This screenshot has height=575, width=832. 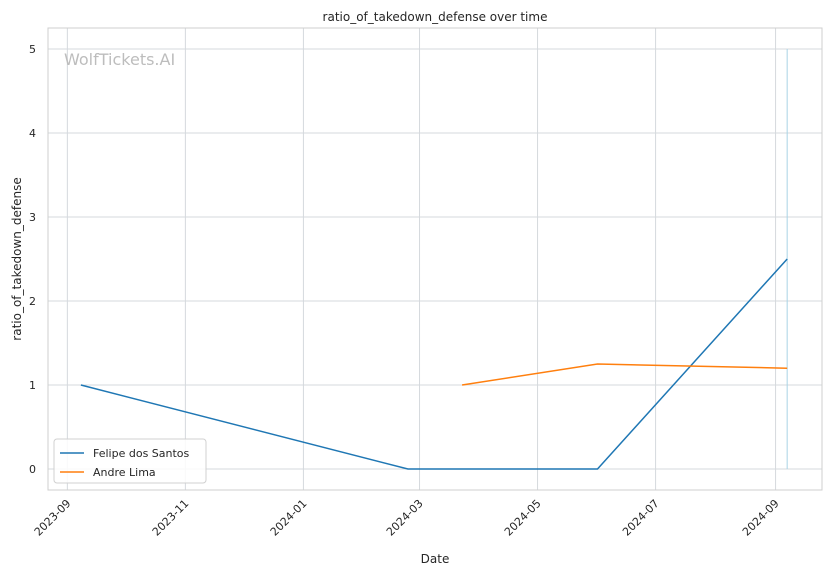 I want to click on watermark: WolfTickets.AI, so click(x=119, y=59).